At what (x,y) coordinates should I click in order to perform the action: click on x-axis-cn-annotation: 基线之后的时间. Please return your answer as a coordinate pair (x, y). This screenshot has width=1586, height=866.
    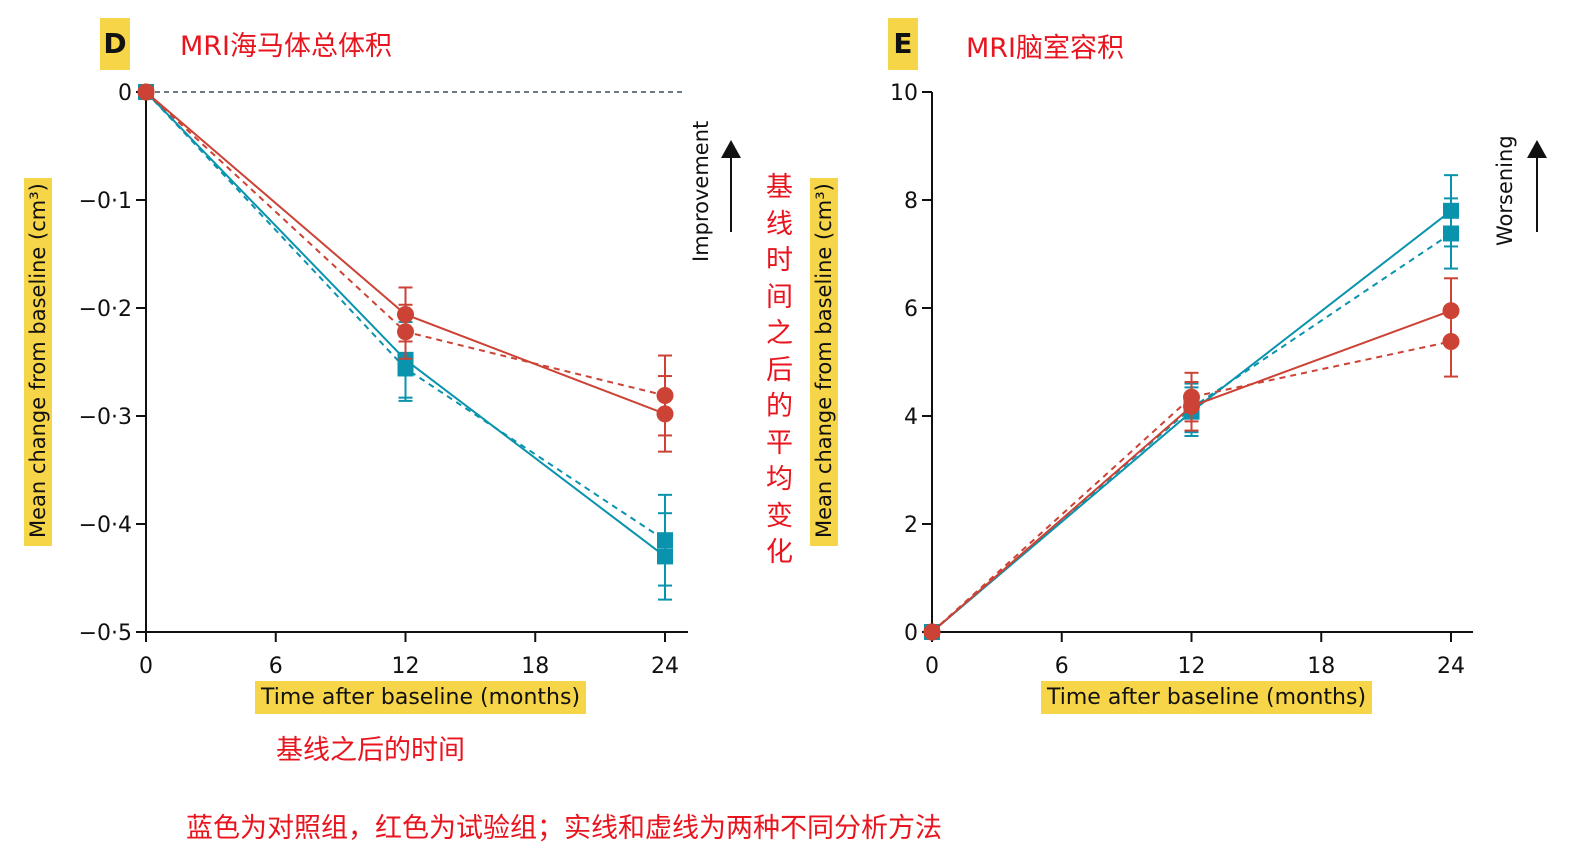
    Looking at the image, I should click on (370, 750).